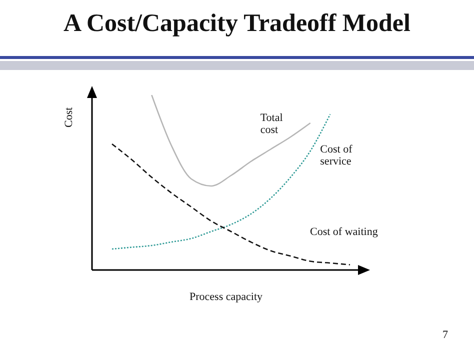 This screenshot has width=474, height=355. Describe the element at coordinates (336, 155) in the screenshot. I see `series-label: Cost of service` at that location.